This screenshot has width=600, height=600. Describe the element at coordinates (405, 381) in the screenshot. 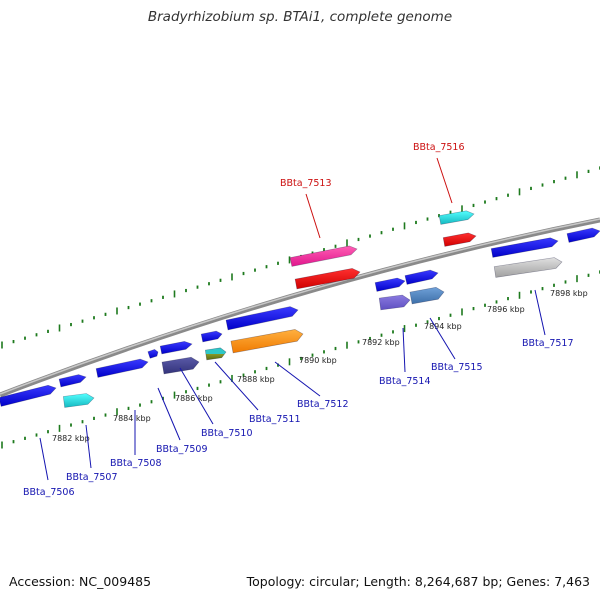

I see `gene-label: BBta_7514` at that location.